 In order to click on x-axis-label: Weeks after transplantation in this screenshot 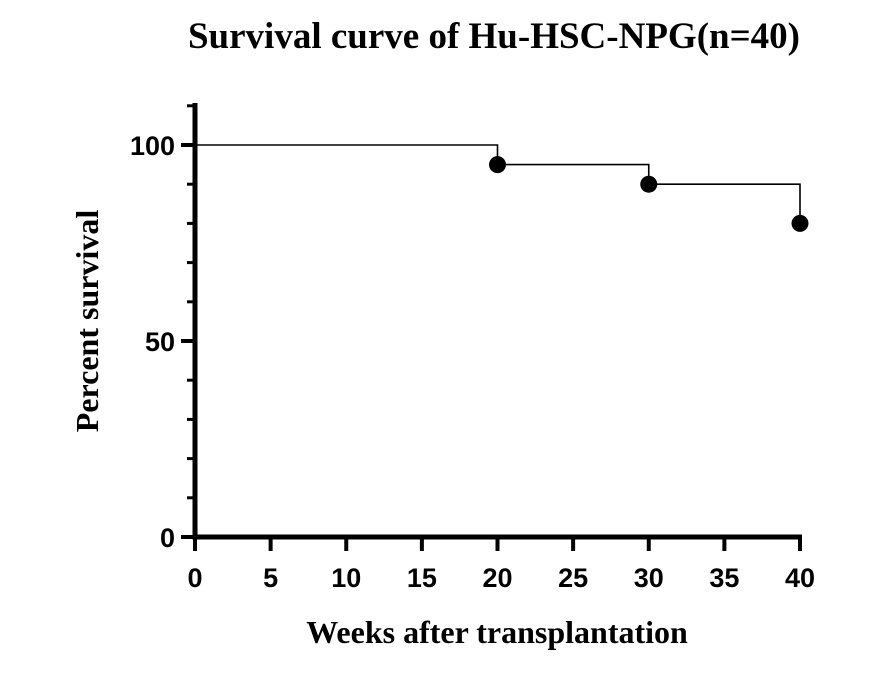, I will do `click(497, 632)`.